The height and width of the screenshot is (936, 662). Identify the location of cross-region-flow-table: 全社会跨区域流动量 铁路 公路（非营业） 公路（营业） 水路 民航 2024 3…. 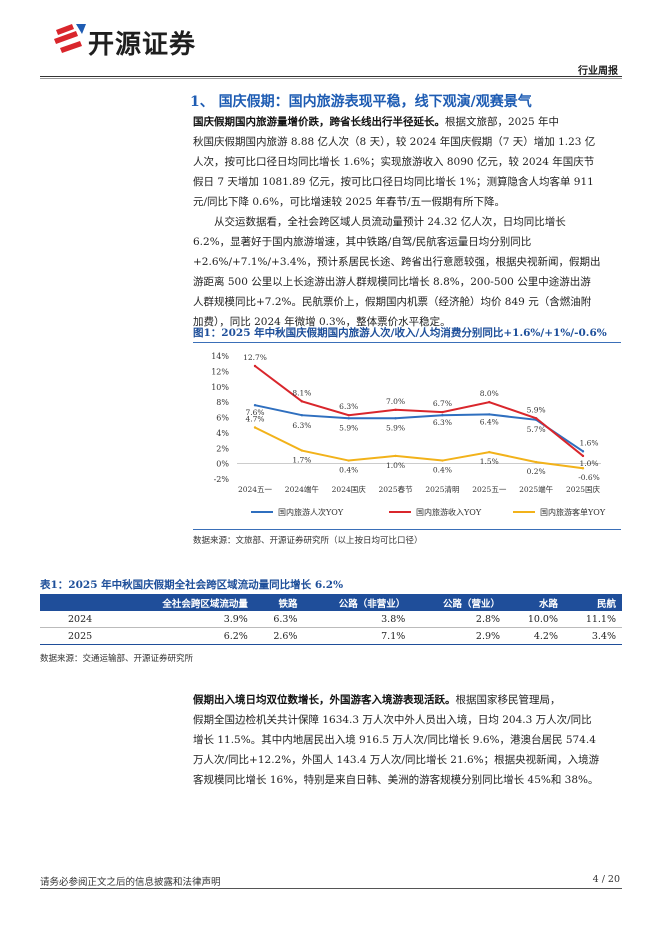
(331, 619).